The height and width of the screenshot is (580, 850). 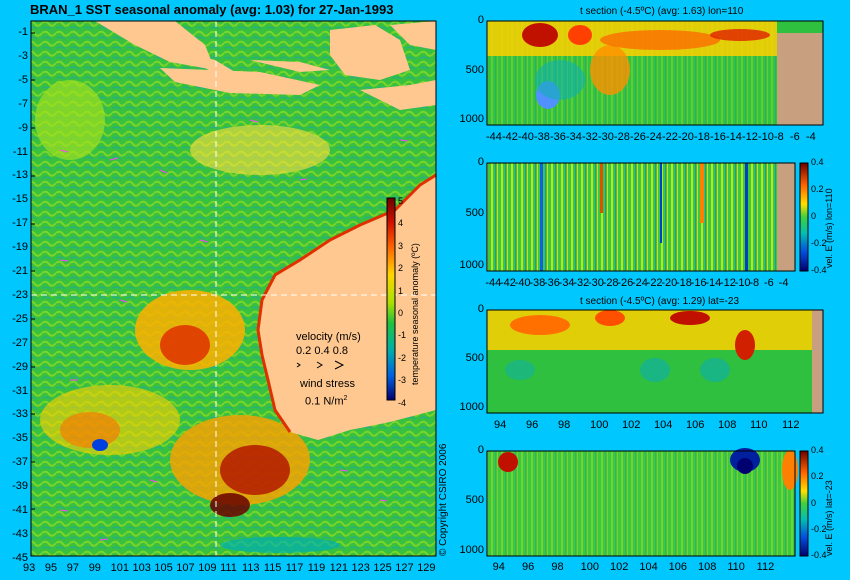 I want to click on panel-x-tick: -32, so click(x=581, y=283).